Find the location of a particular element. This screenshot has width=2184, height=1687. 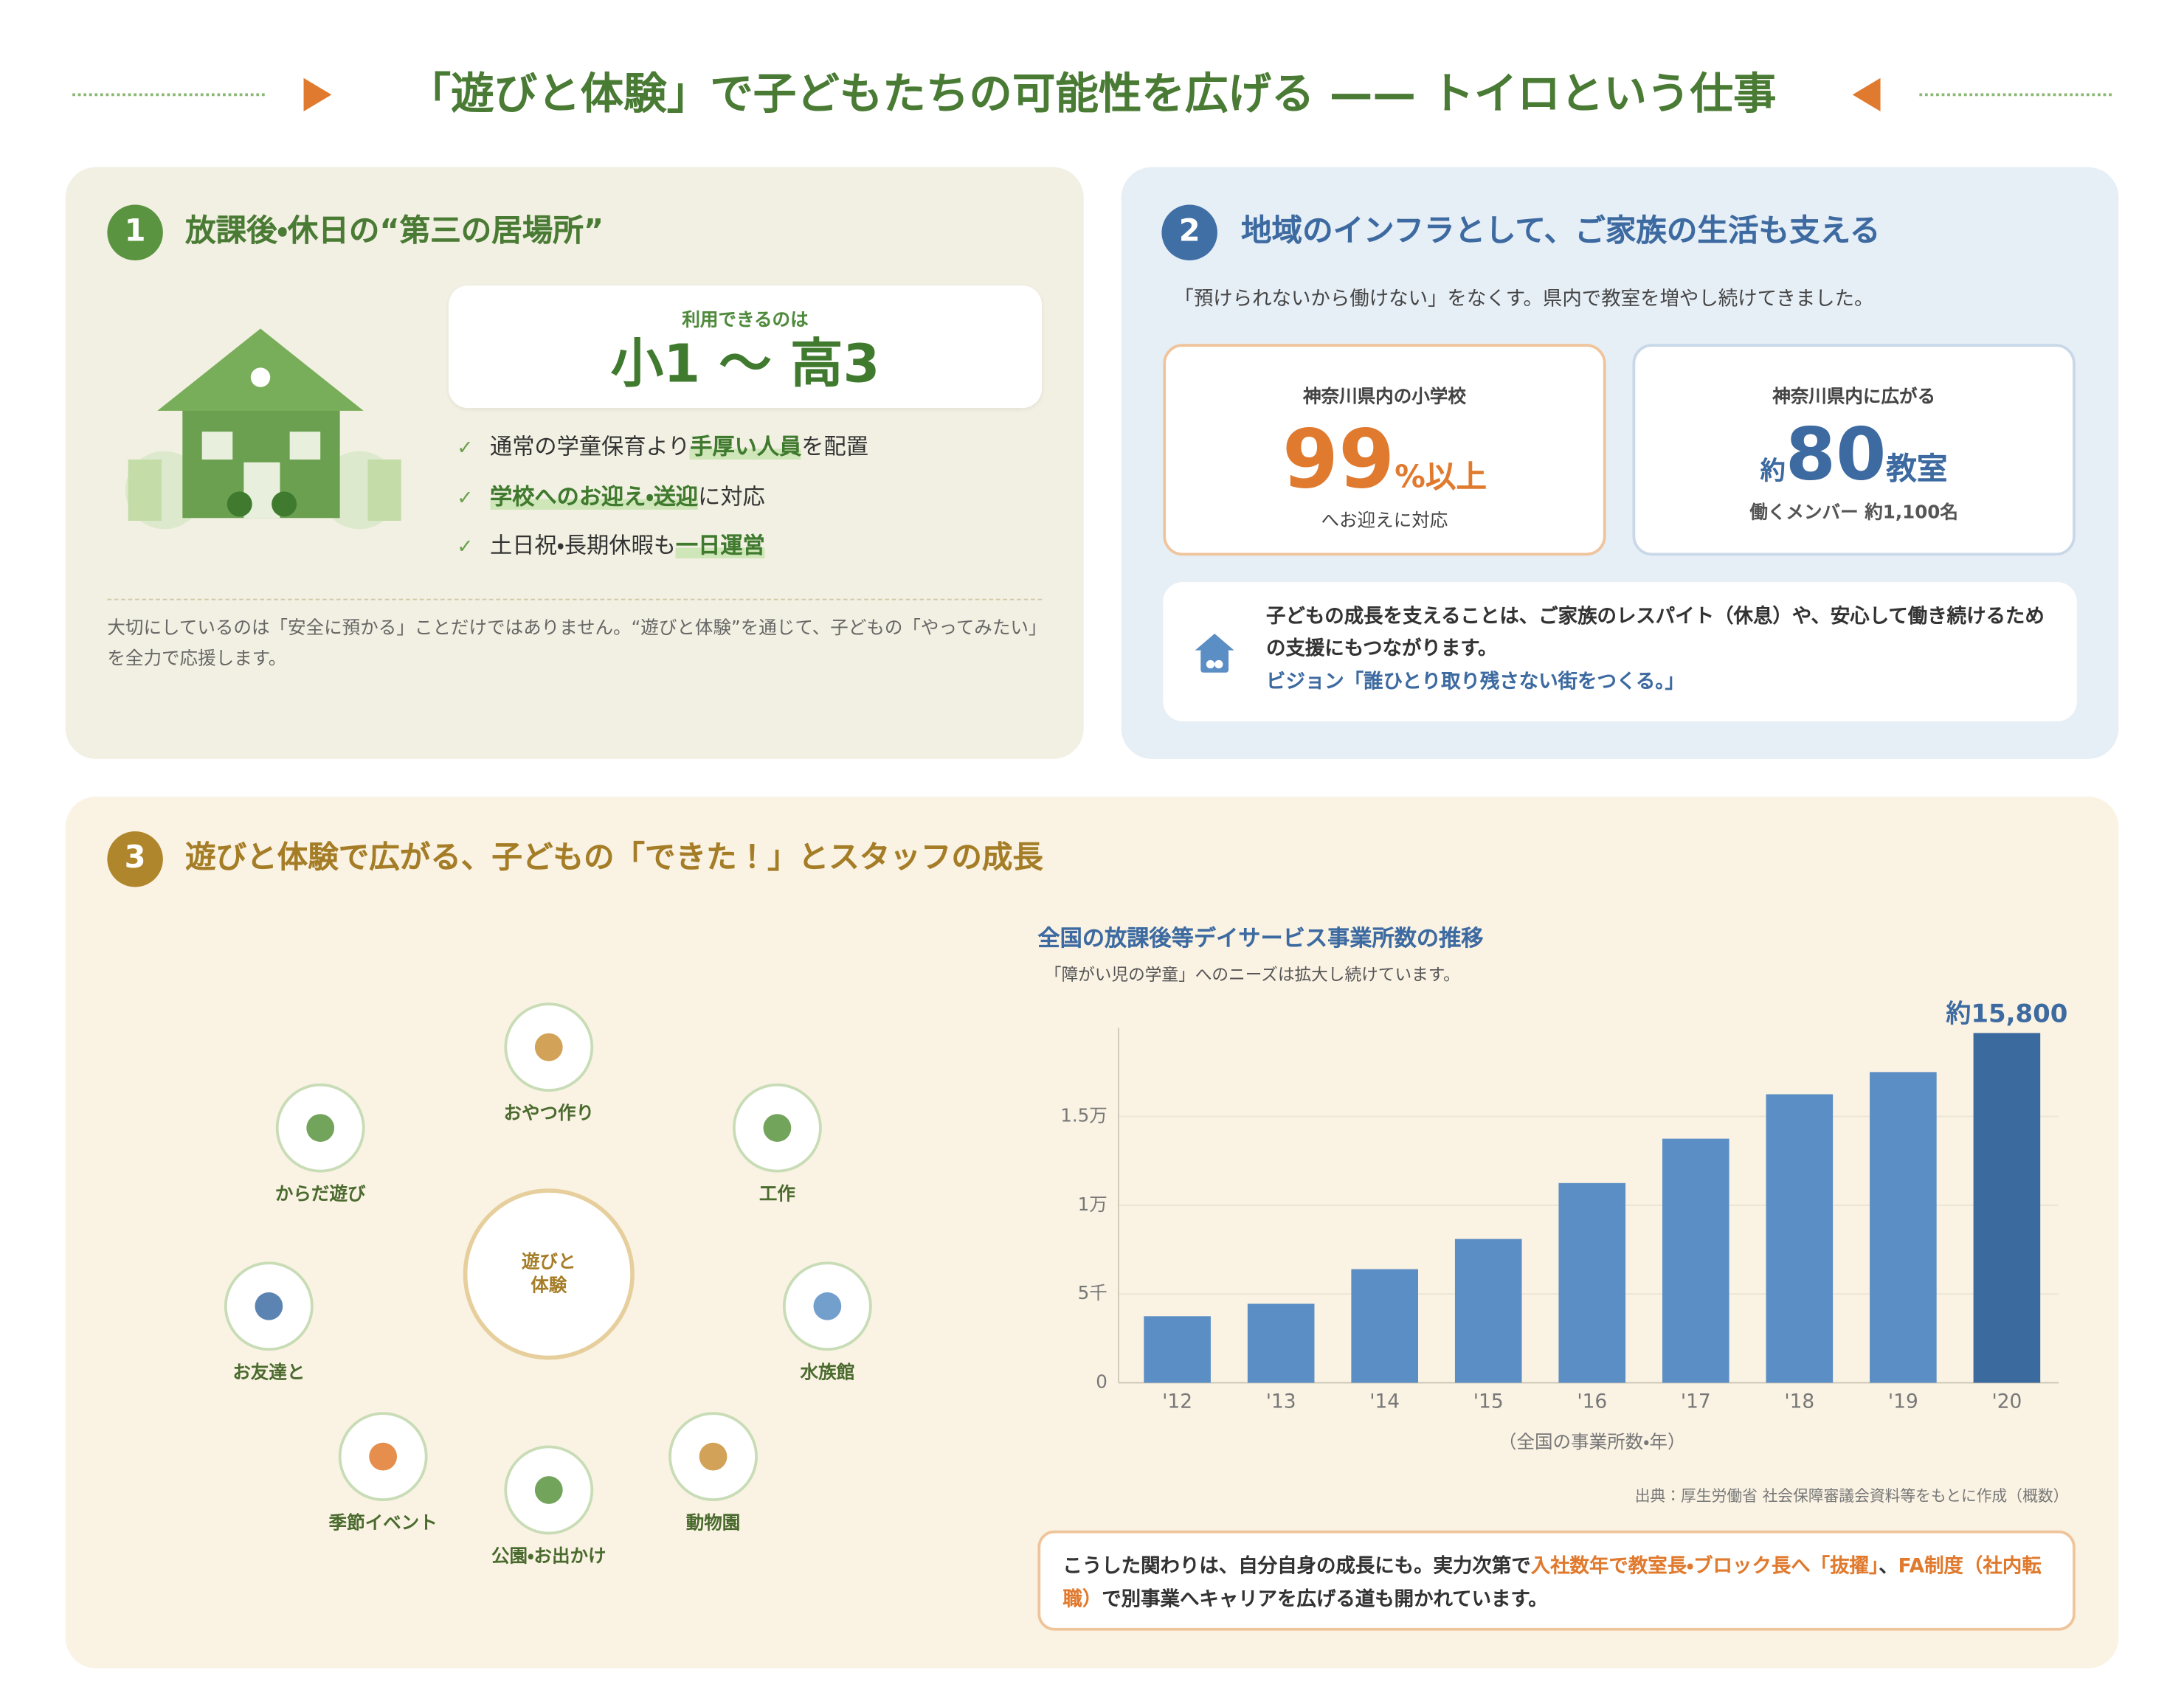

house-icon is located at coordinates (1214, 653).